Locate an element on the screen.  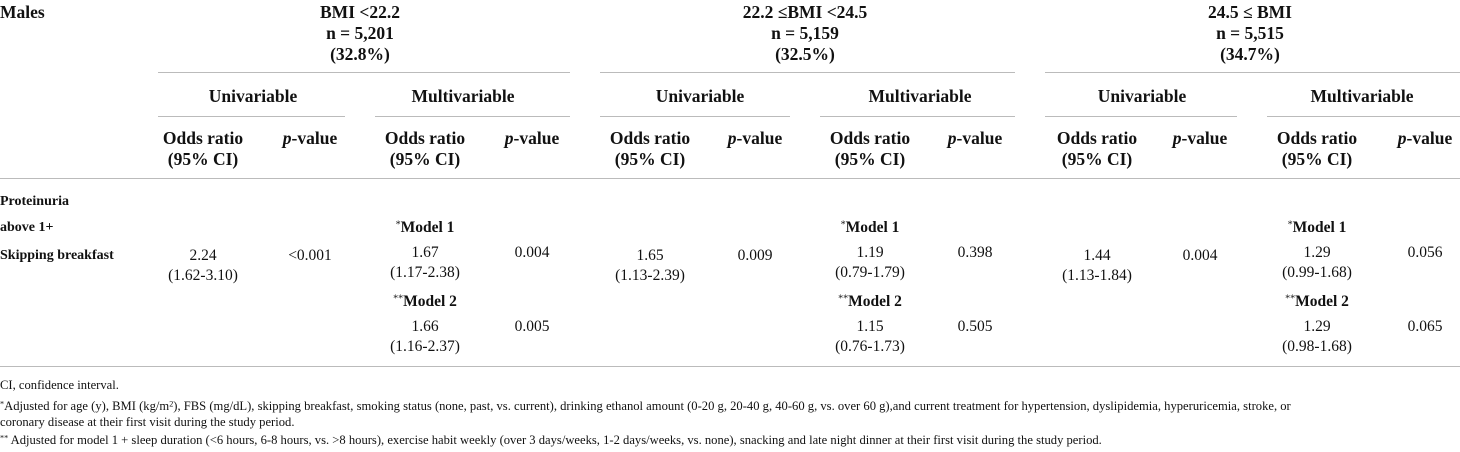
group-header: (32.8%) is located at coordinates (360, 54).